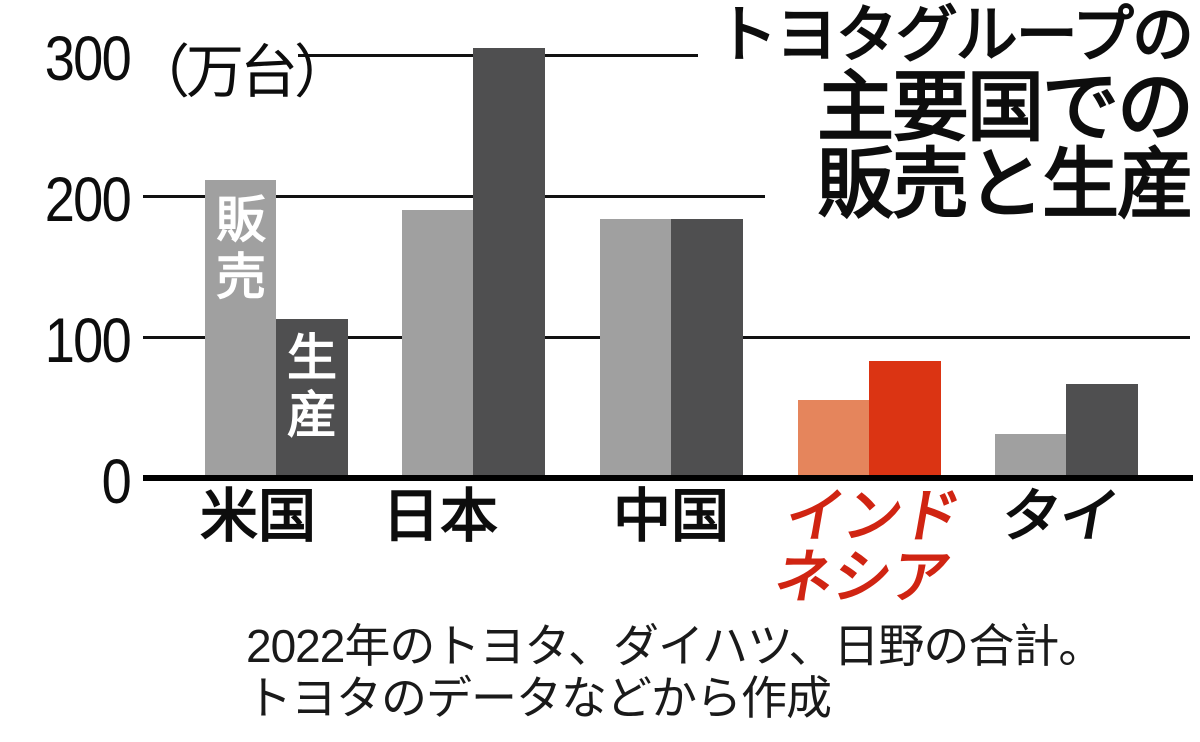 The image size is (1200, 742). What do you see at coordinates (1005, 185) in the screenshot?
I see `chart-title-line3: 販売と生産` at bounding box center [1005, 185].